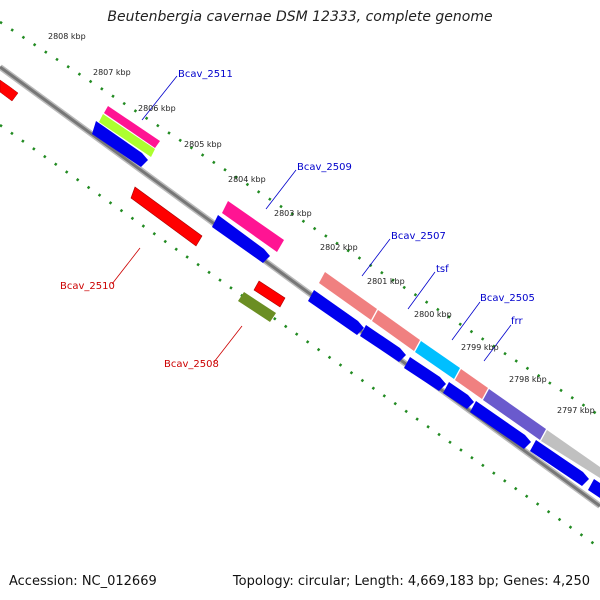 The height and width of the screenshot is (600, 600). I want to click on gene-label-bcav-2510: Bcav_2510, so click(87, 286).